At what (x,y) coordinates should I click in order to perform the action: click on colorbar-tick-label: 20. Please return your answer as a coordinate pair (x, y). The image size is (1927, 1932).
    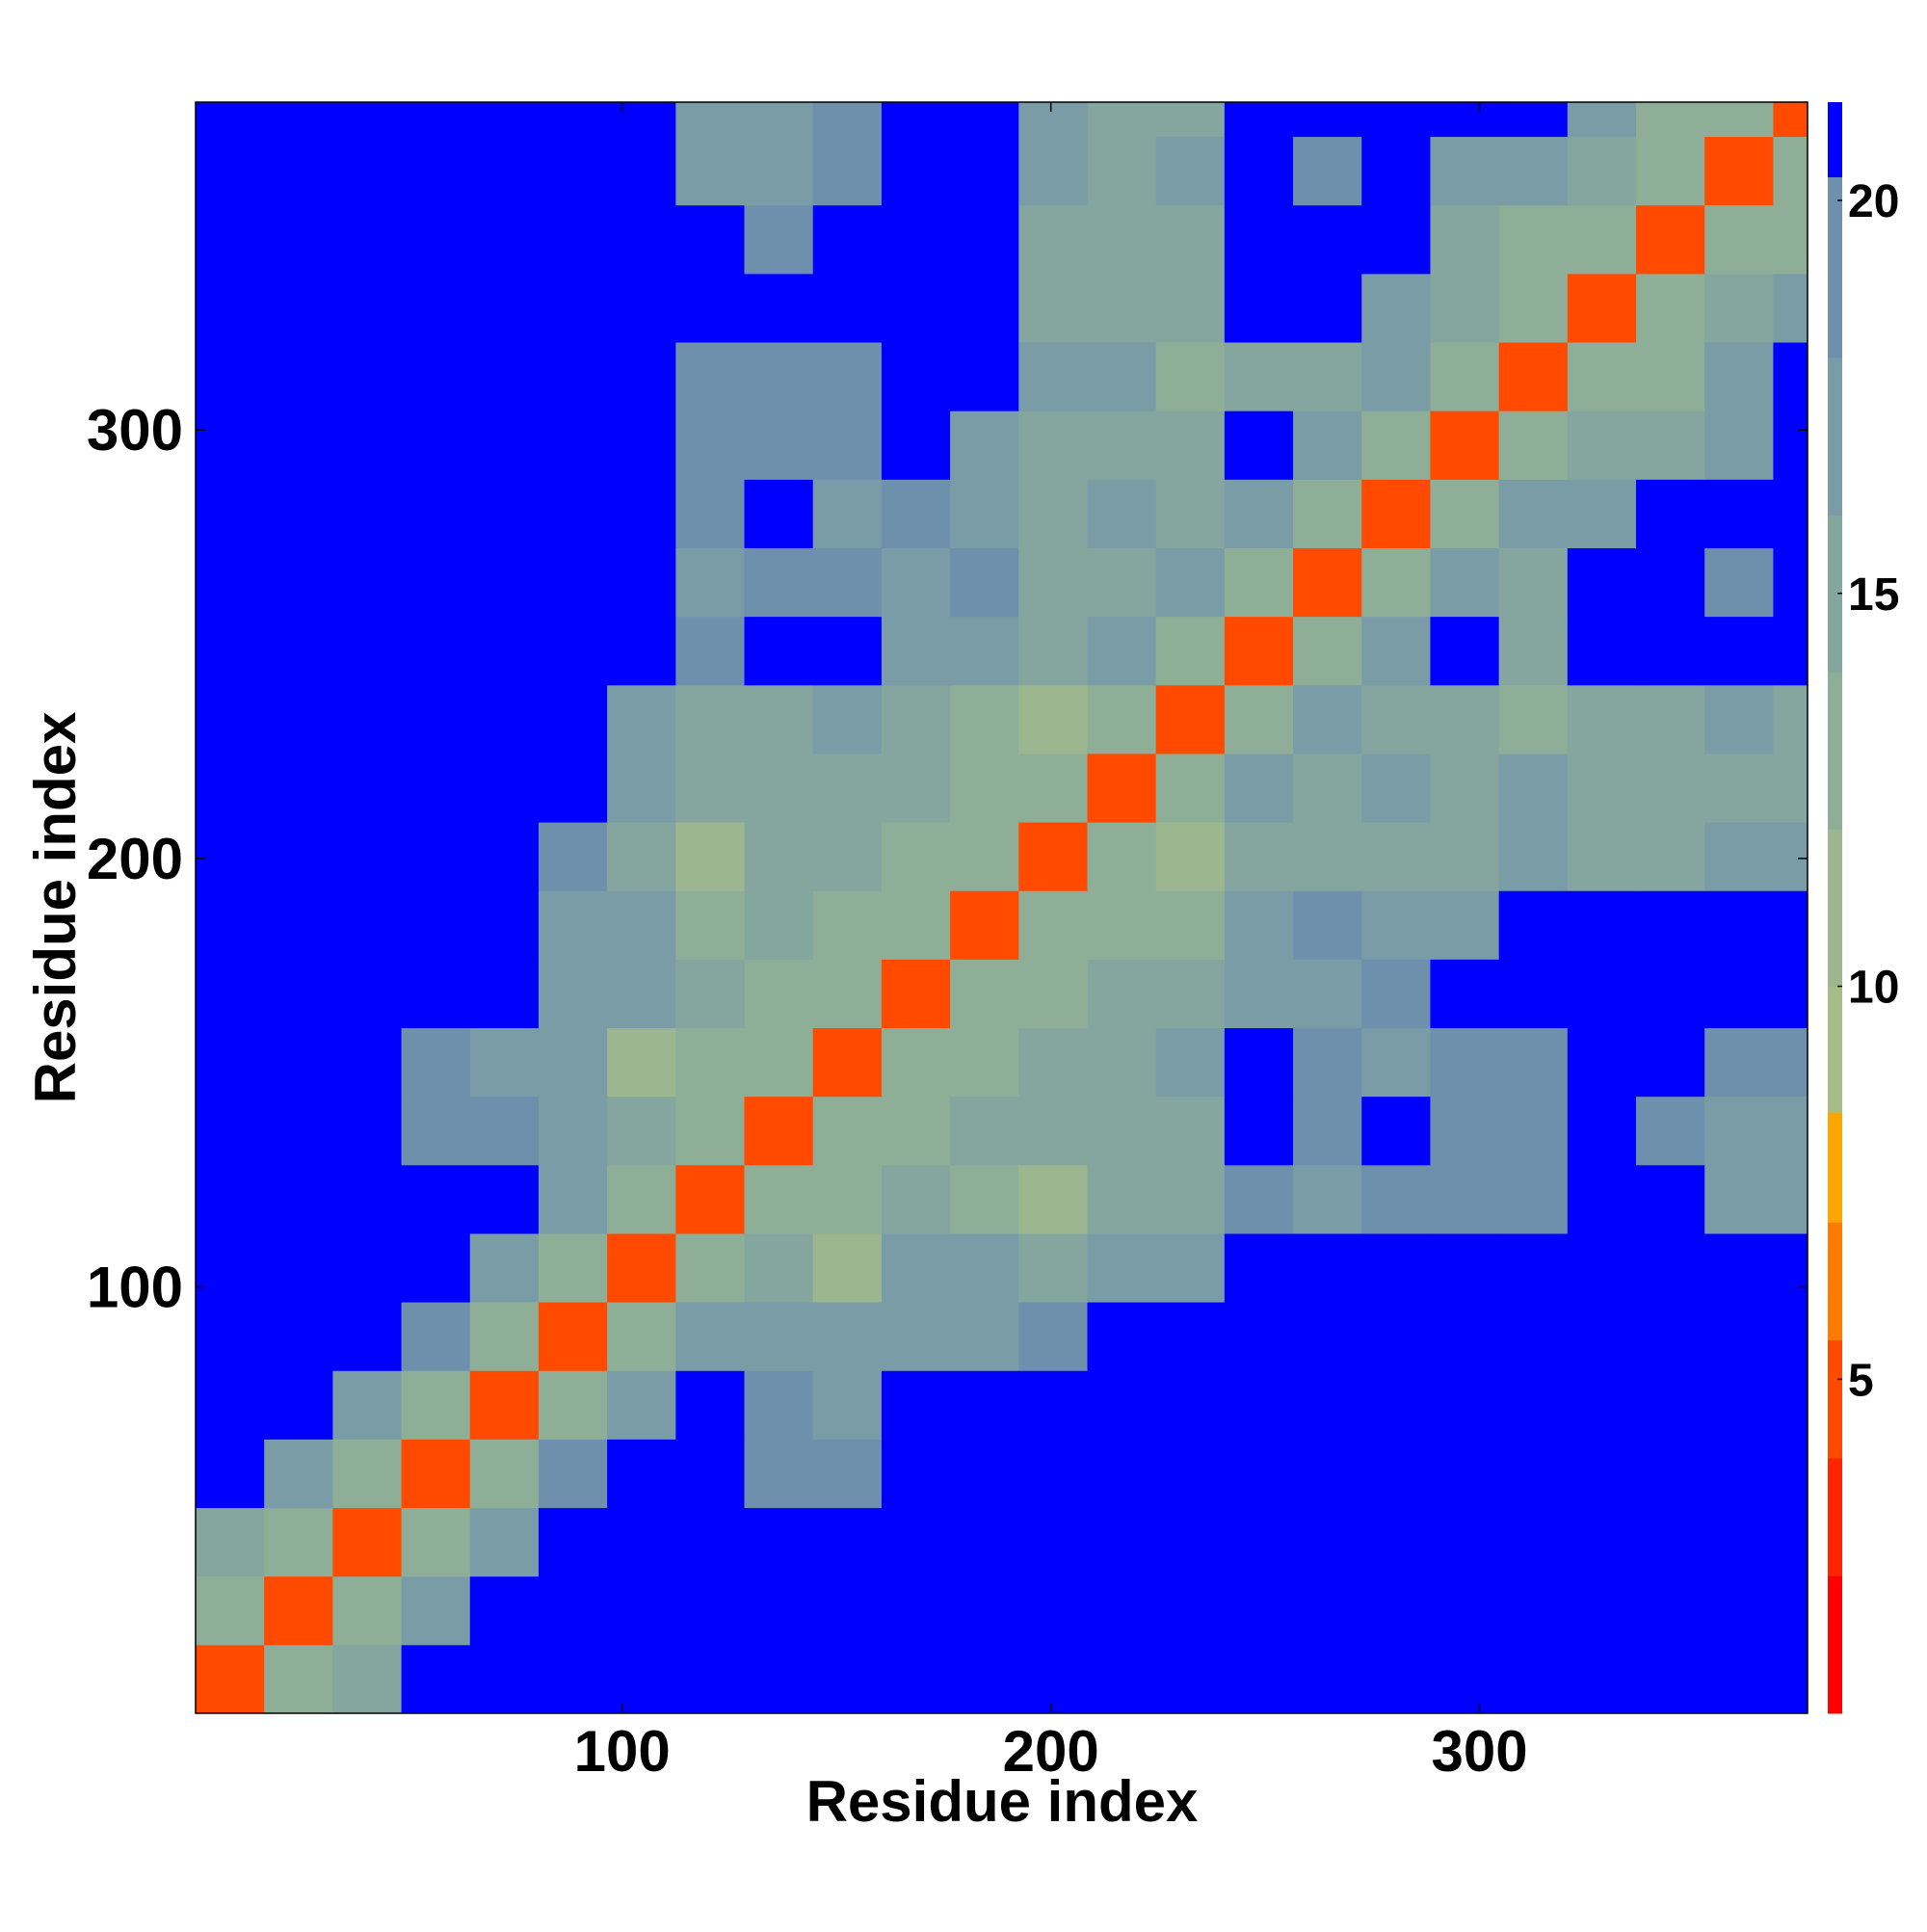
    Looking at the image, I should click on (1873, 201).